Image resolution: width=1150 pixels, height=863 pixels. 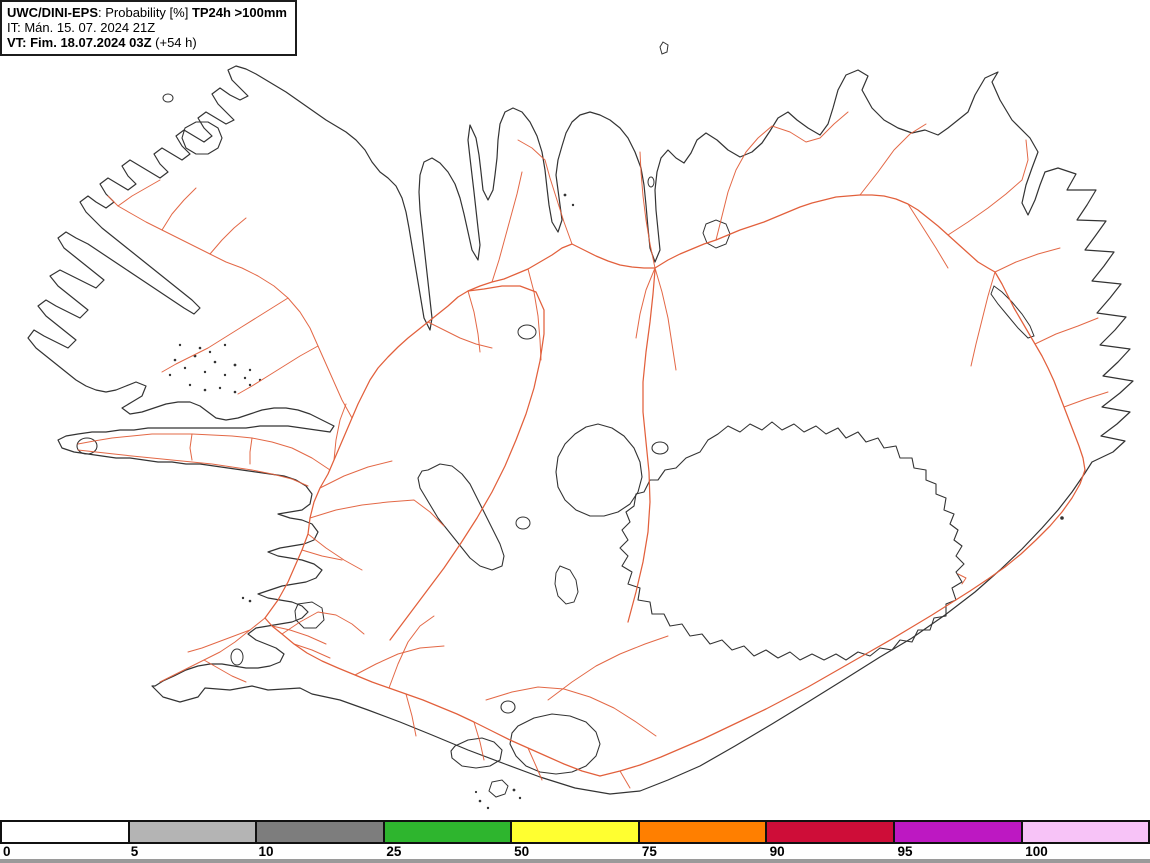 What do you see at coordinates (522, 851) in the screenshot?
I see `colorbar-tick-label: 50` at bounding box center [522, 851].